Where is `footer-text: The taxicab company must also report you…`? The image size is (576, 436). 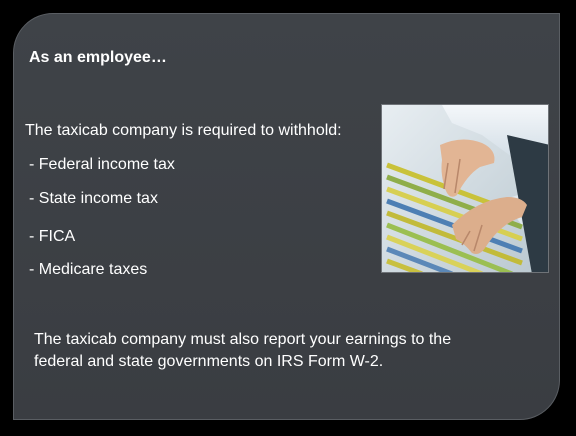 footer-text: The taxicab company must also report you… is located at coordinates (243, 350).